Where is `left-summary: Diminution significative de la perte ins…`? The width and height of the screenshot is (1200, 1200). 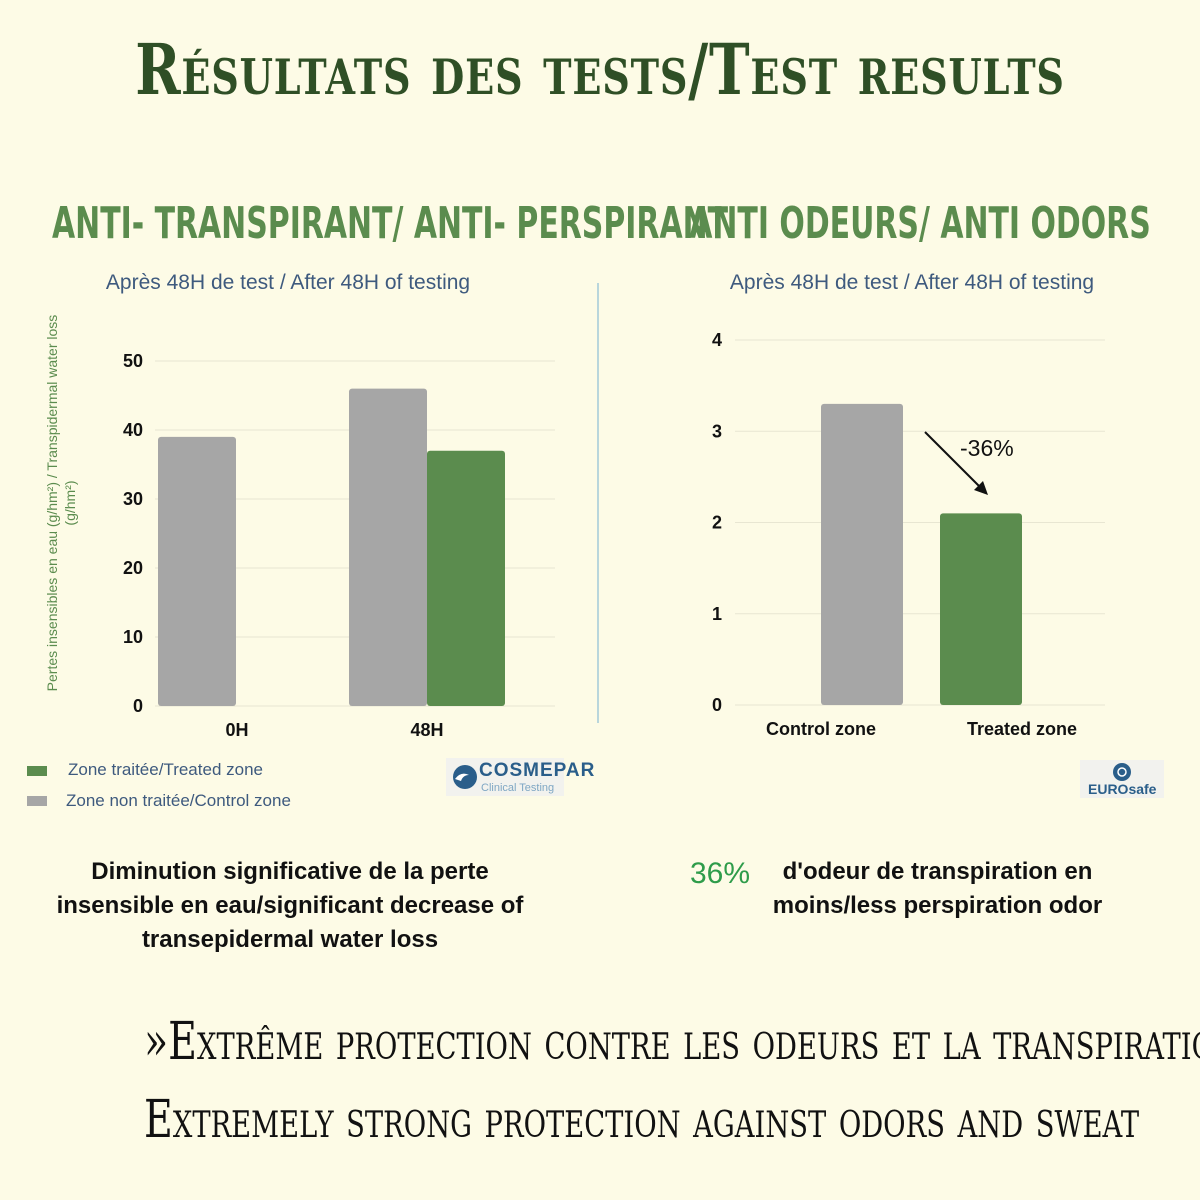 left-summary: Diminution significative de la perte ins… is located at coordinates (290, 905).